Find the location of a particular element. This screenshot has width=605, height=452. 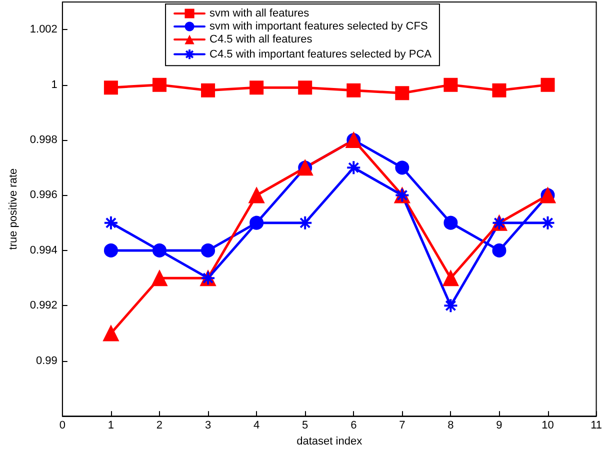

y-tick-label: 0.996 is located at coordinates (44, 195).